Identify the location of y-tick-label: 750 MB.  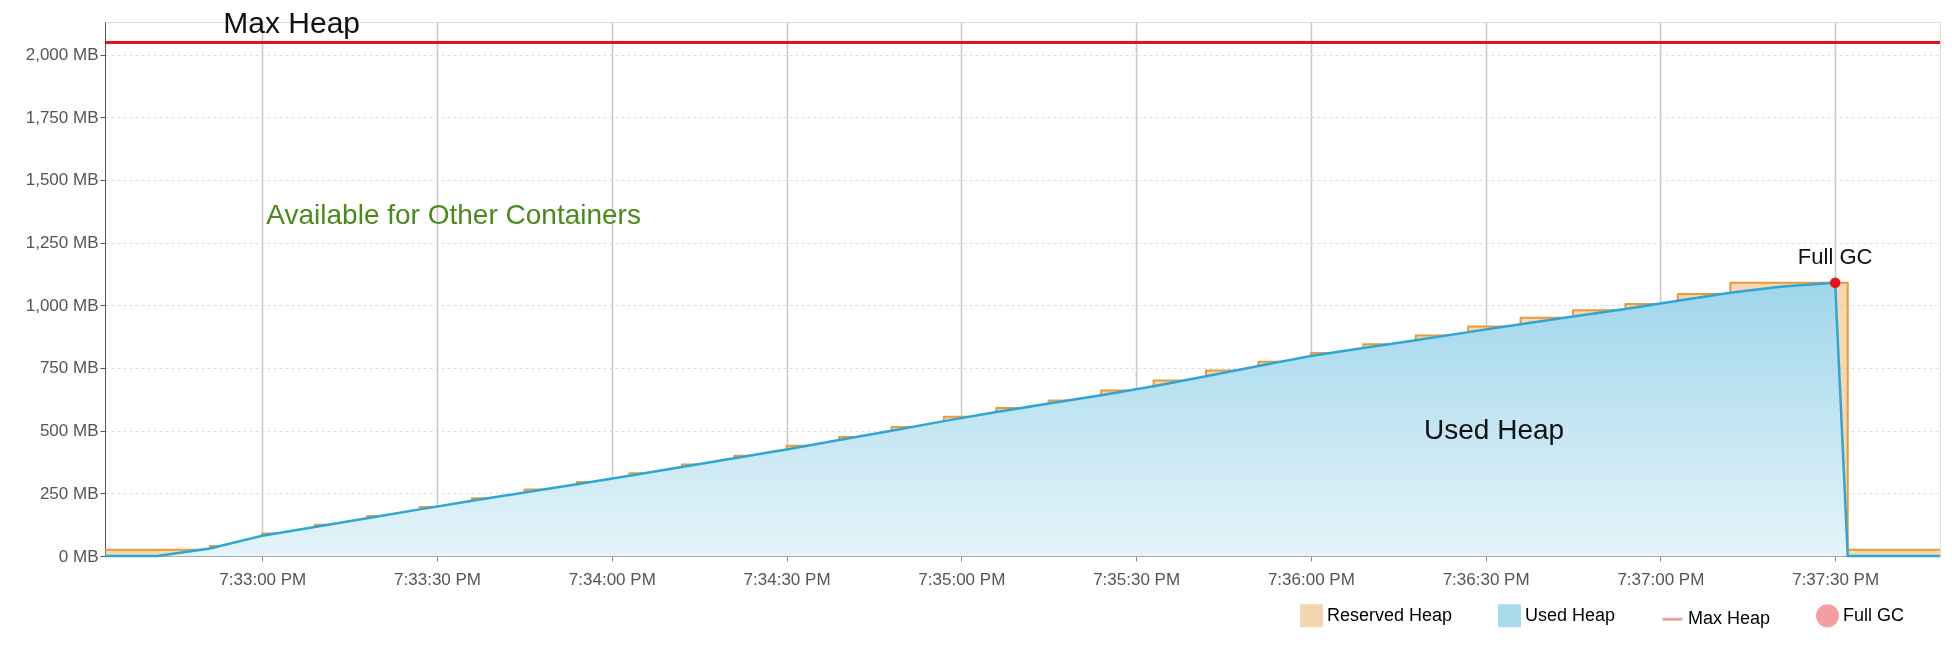
(69, 368).